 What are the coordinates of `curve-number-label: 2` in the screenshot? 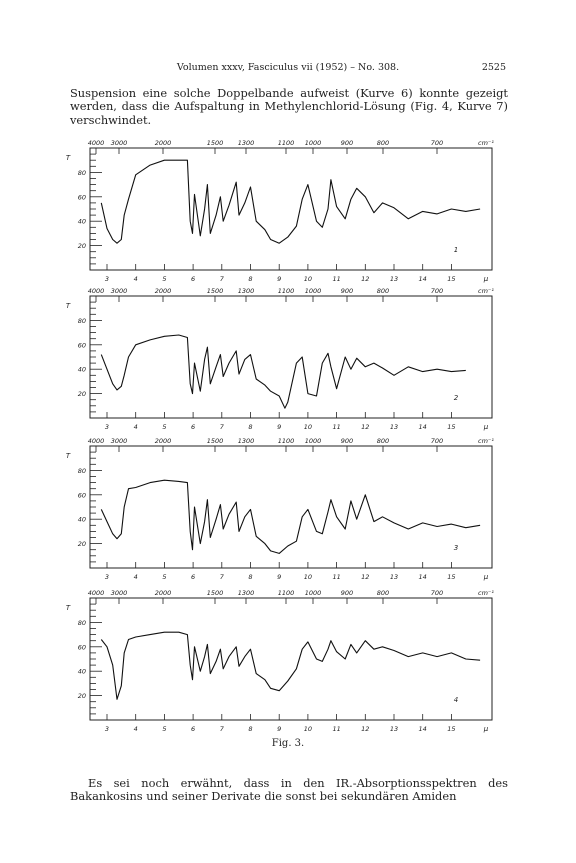 It's located at (456, 398).